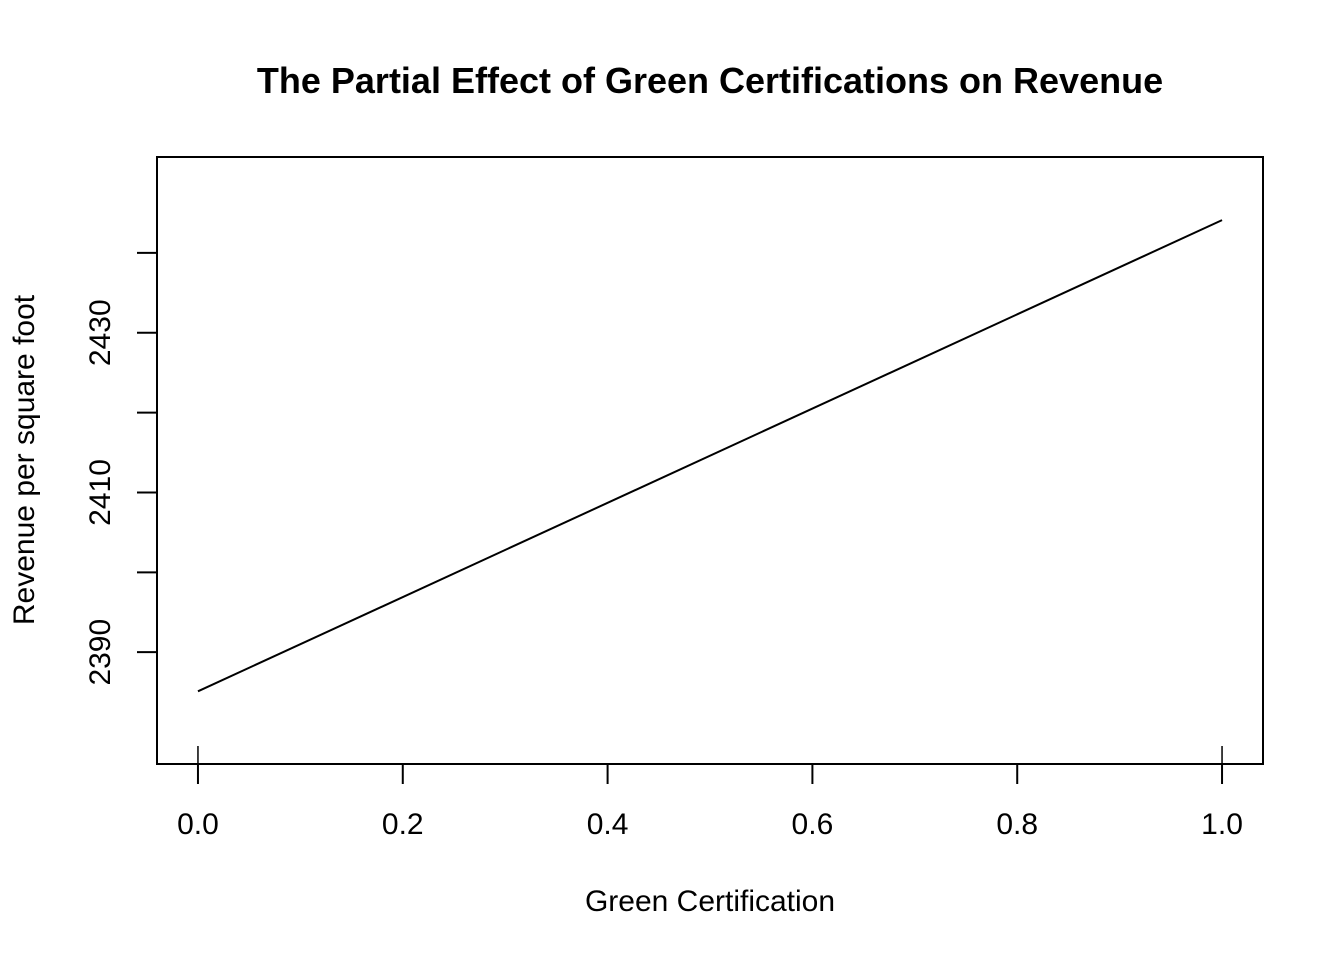 The height and width of the screenshot is (960, 1344). What do you see at coordinates (100, 332) in the screenshot?
I see `y-tick-label: 2430` at bounding box center [100, 332].